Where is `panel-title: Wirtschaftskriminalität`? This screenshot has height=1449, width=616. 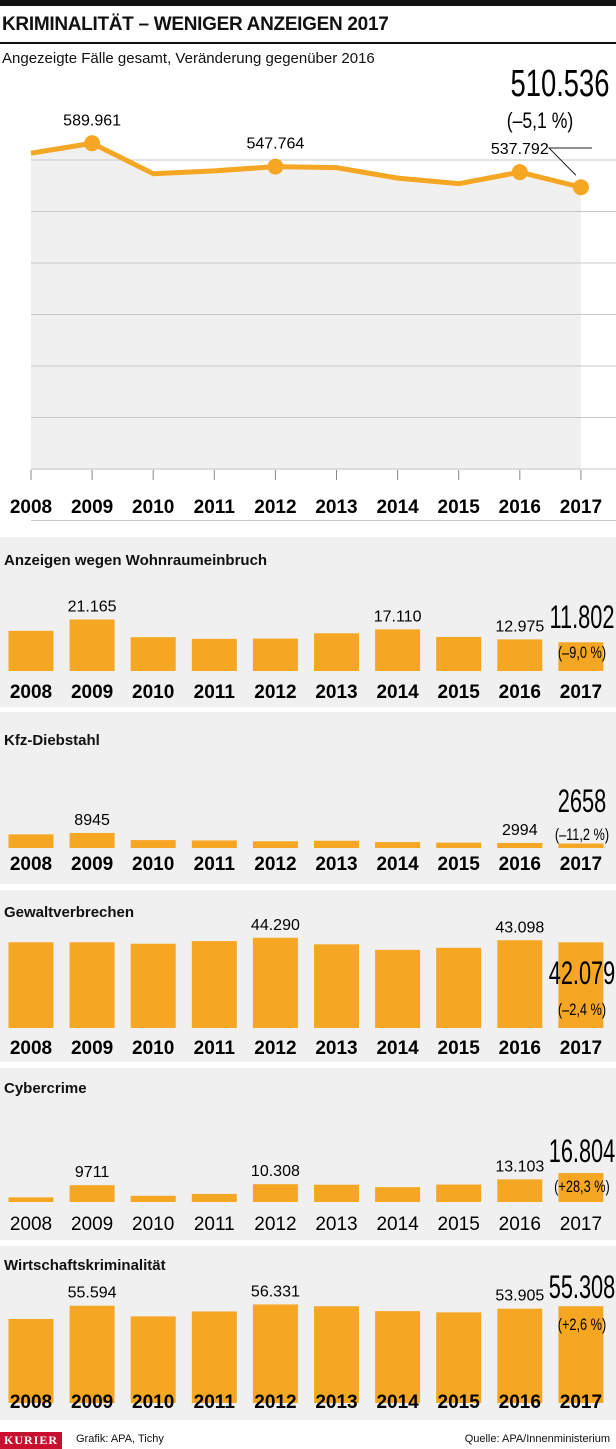 panel-title: Wirtschaftskriminalität is located at coordinates (85, 1265).